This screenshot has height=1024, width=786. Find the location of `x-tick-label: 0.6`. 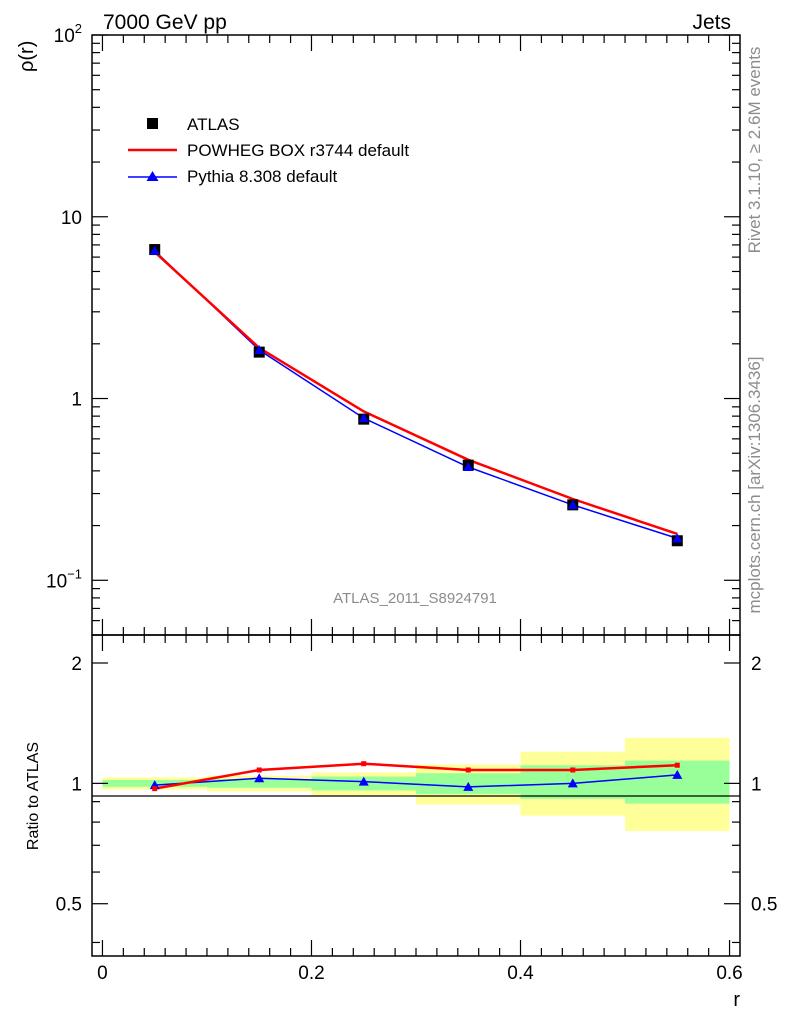

x-tick-label: 0.6 is located at coordinates (729, 973).